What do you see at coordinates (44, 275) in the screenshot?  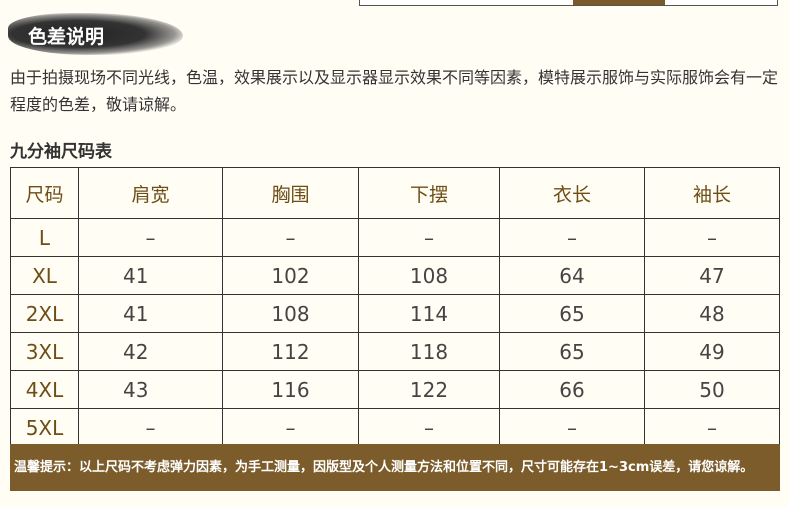 I see `size-cell: XL` at bounding box center [44, 275].